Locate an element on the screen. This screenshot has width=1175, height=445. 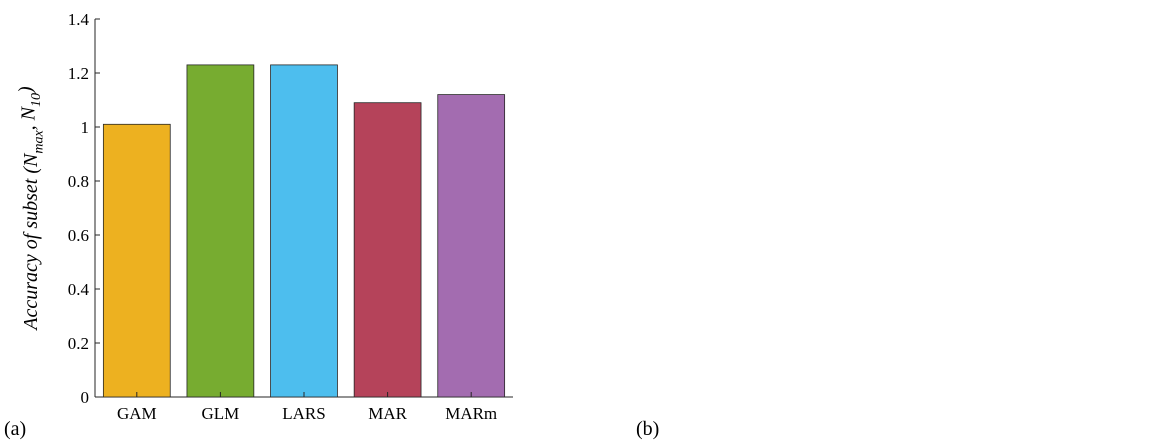
chart-a-ytick-label: 0 is located at coordinates (85, 397).